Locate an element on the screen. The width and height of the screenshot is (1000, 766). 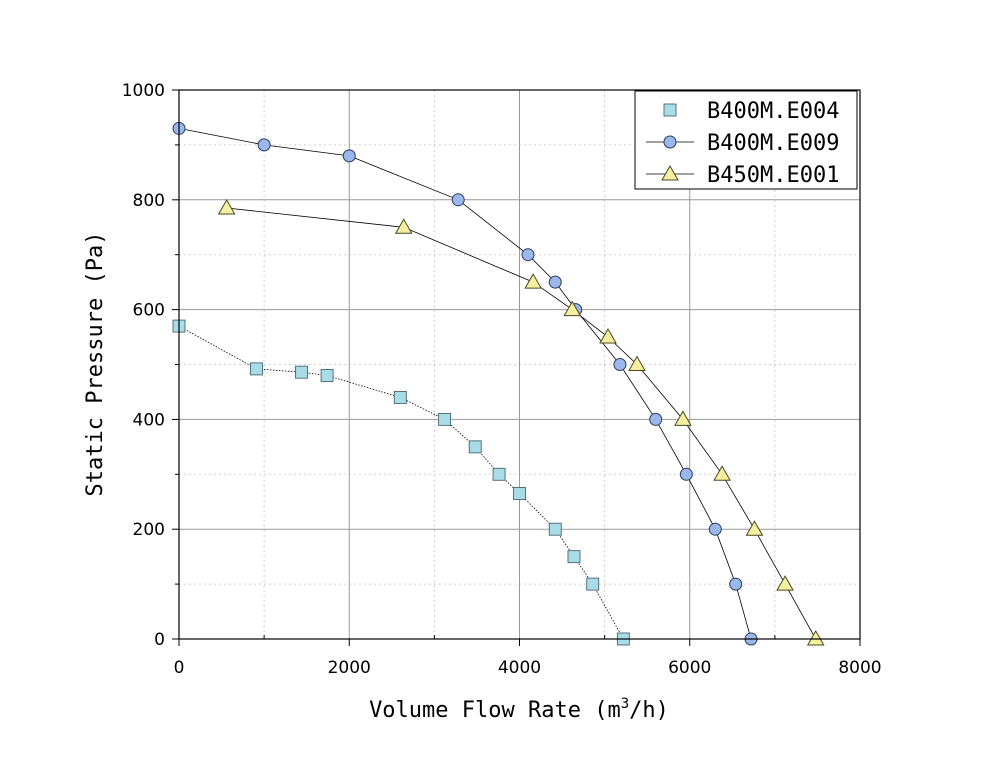
legend-items: B400M.E004 B400M.E009 B450M.E001 is located at coordinates (742, 143).